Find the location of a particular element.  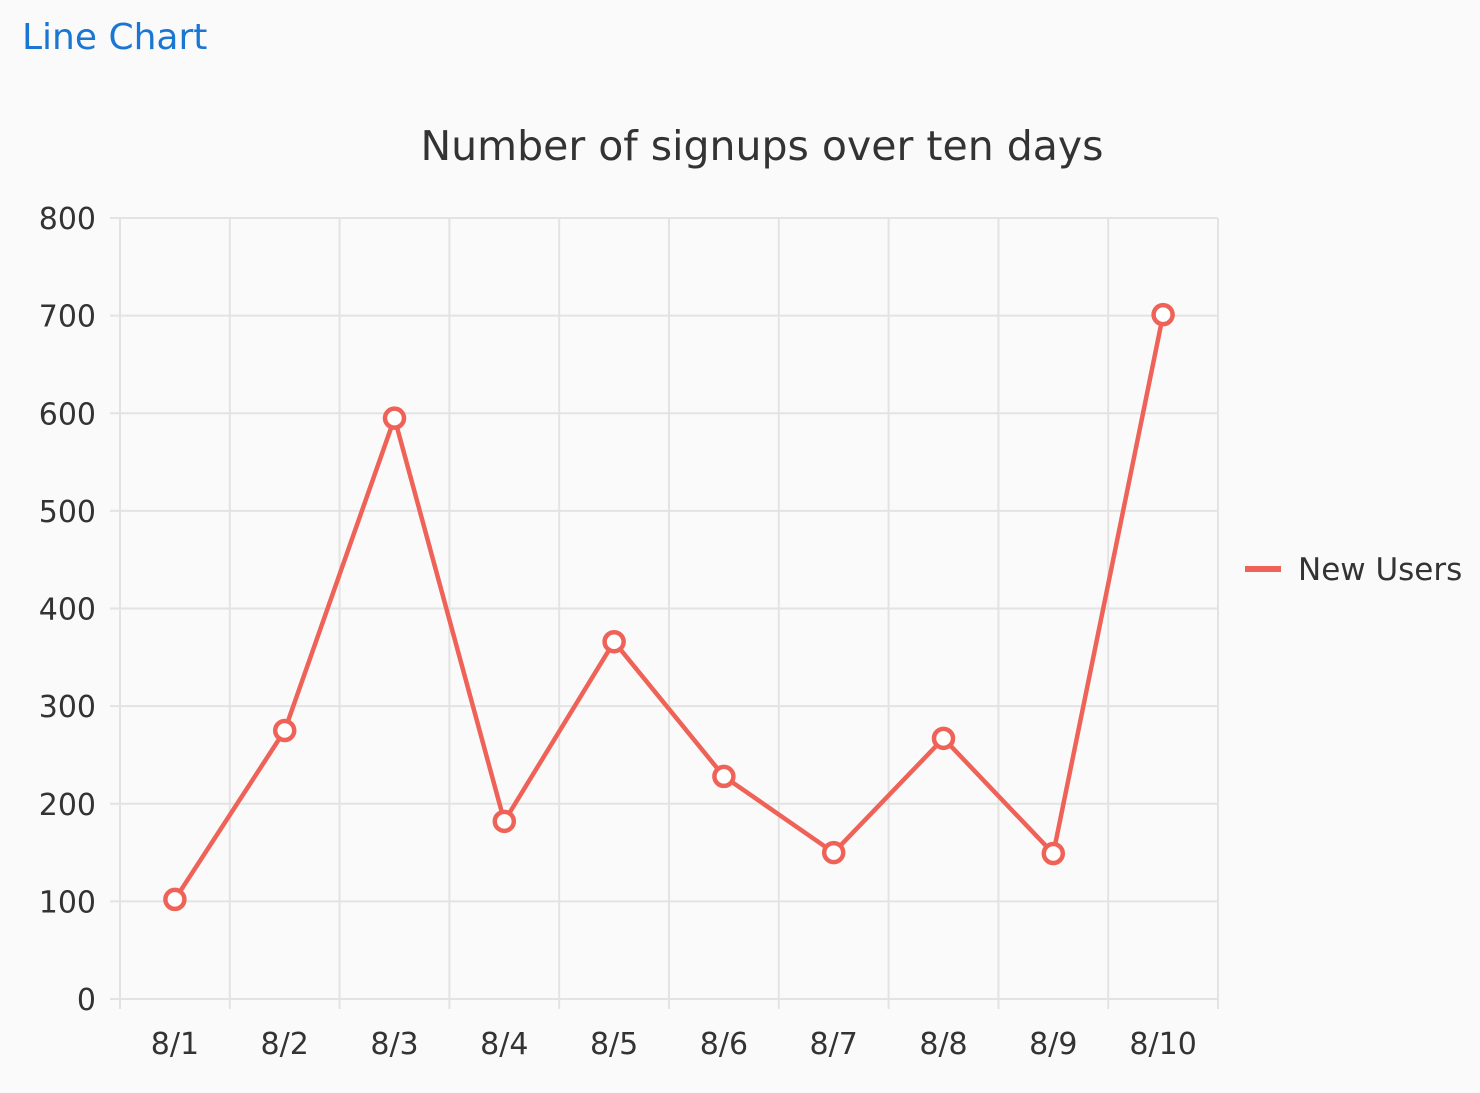

x-tick-label: 8/2 is located at coordinates (285, 1044).